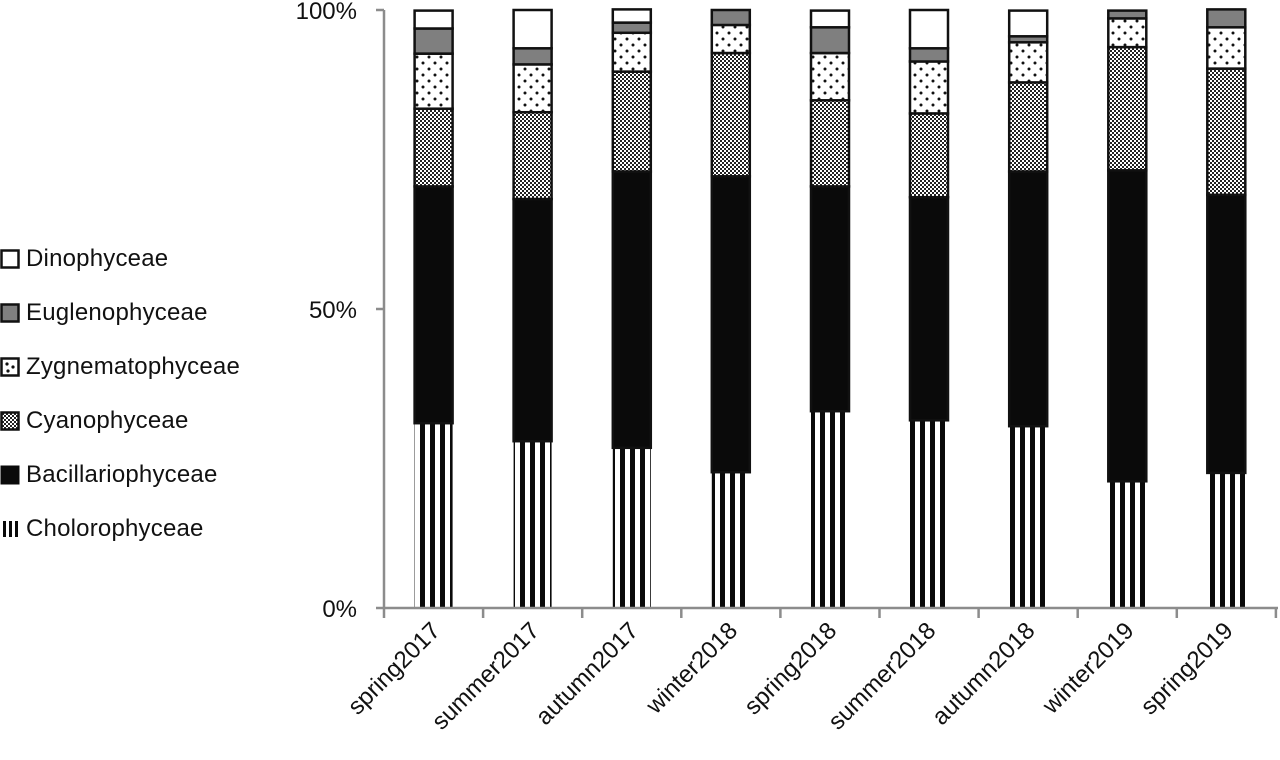 The width and height of the screenshot is (1280, 760). Describe the element at coordinates (10, 313) in the screenshot. I see `legend-swatch-gray-icon` at that location.